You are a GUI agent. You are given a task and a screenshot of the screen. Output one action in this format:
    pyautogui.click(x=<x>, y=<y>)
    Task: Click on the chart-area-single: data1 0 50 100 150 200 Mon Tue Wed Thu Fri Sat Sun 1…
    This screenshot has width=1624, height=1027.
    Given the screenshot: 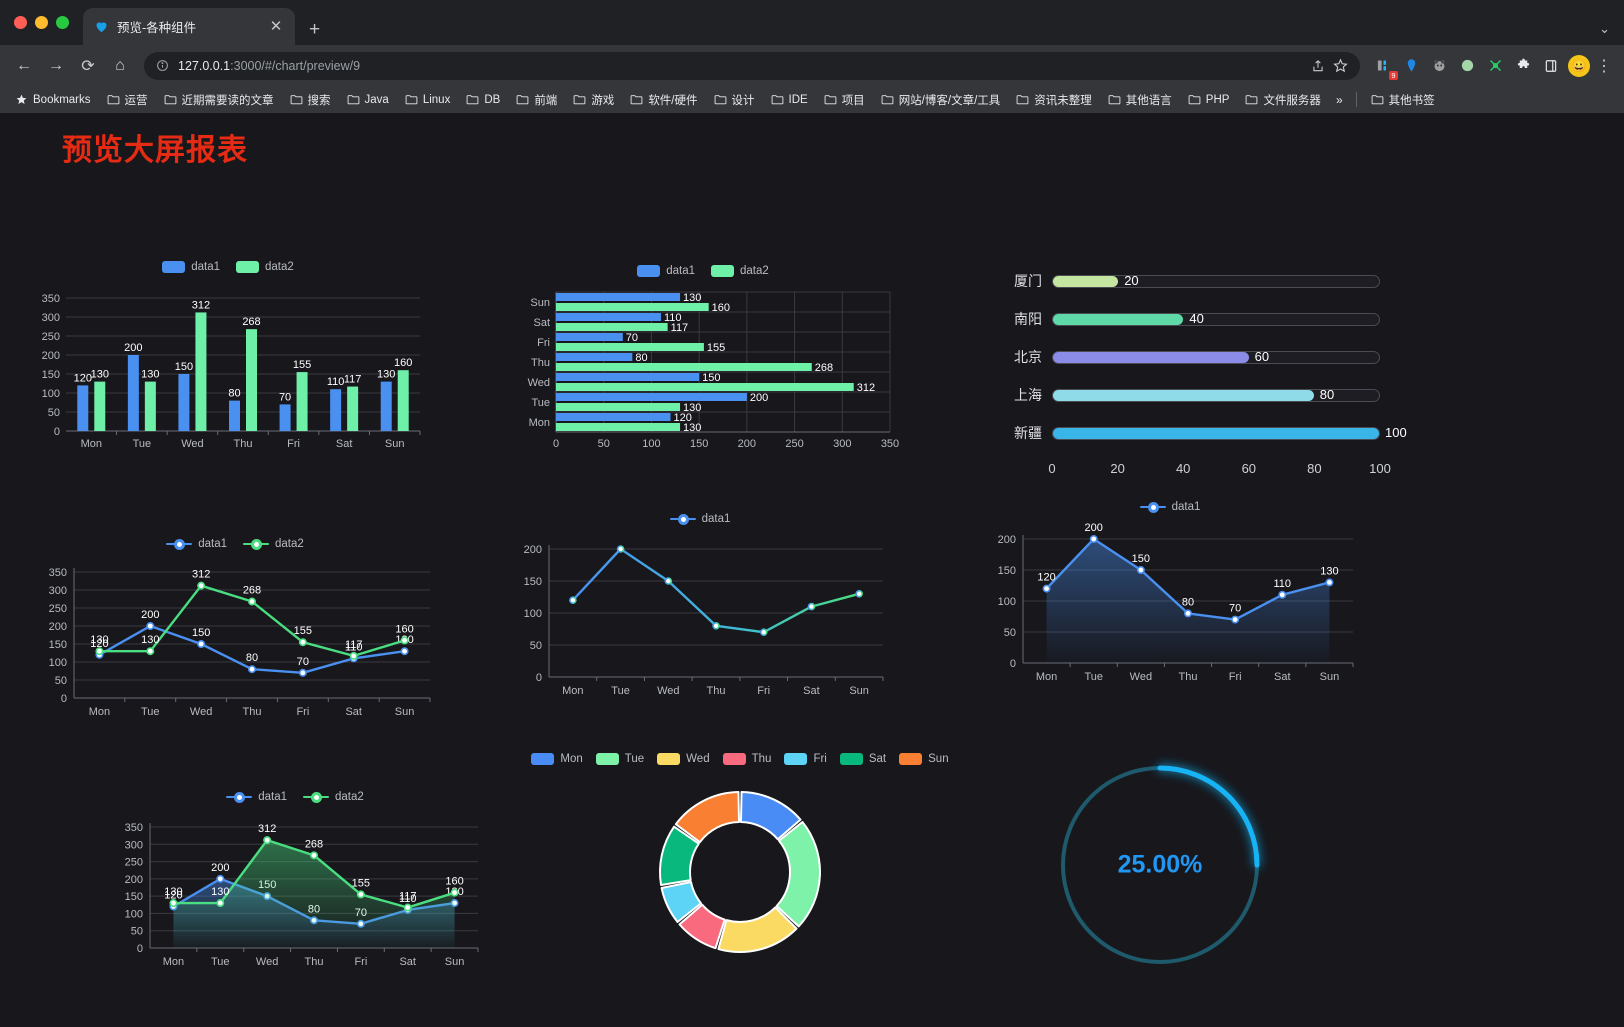 What is the action you would take?
    pyautogui.click(x=1170, y=608)
    